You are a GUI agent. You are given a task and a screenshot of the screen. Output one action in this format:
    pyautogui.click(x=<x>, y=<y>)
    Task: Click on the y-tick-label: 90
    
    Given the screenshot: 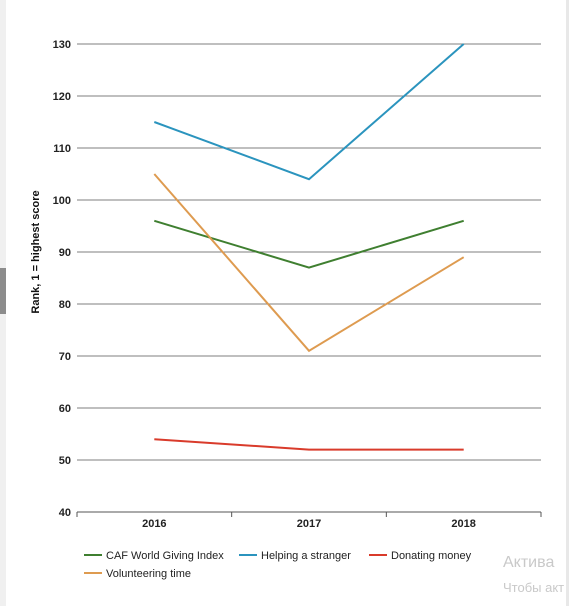 What is the action you would take?
    pyautogui.click(x=65, y=253)
    